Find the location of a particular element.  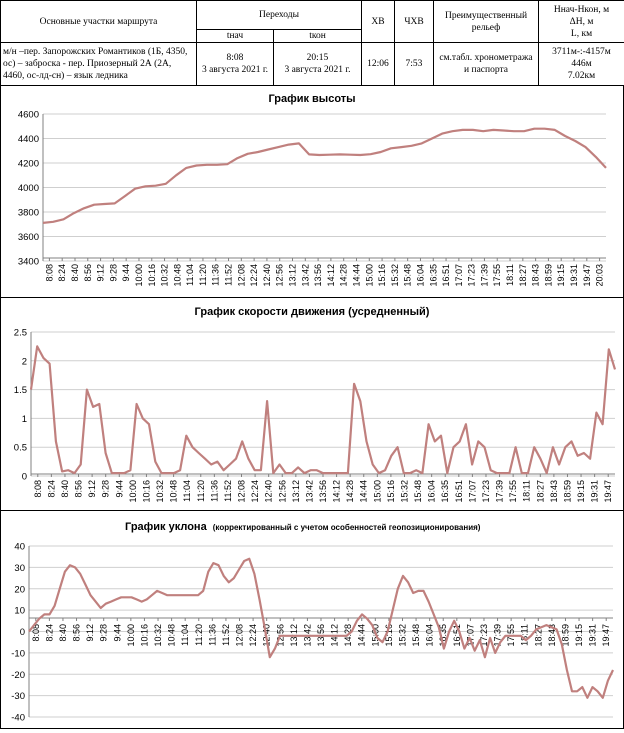

slope-chart-title-main: График уклона is located at coordinates (166, 527).